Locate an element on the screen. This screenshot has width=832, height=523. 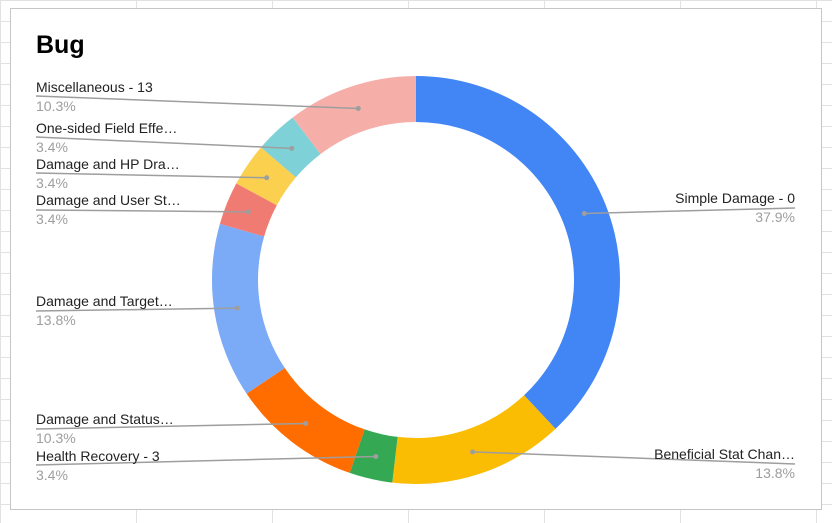
callout-dot-damage-and-status is located at coordinates (306, 423).